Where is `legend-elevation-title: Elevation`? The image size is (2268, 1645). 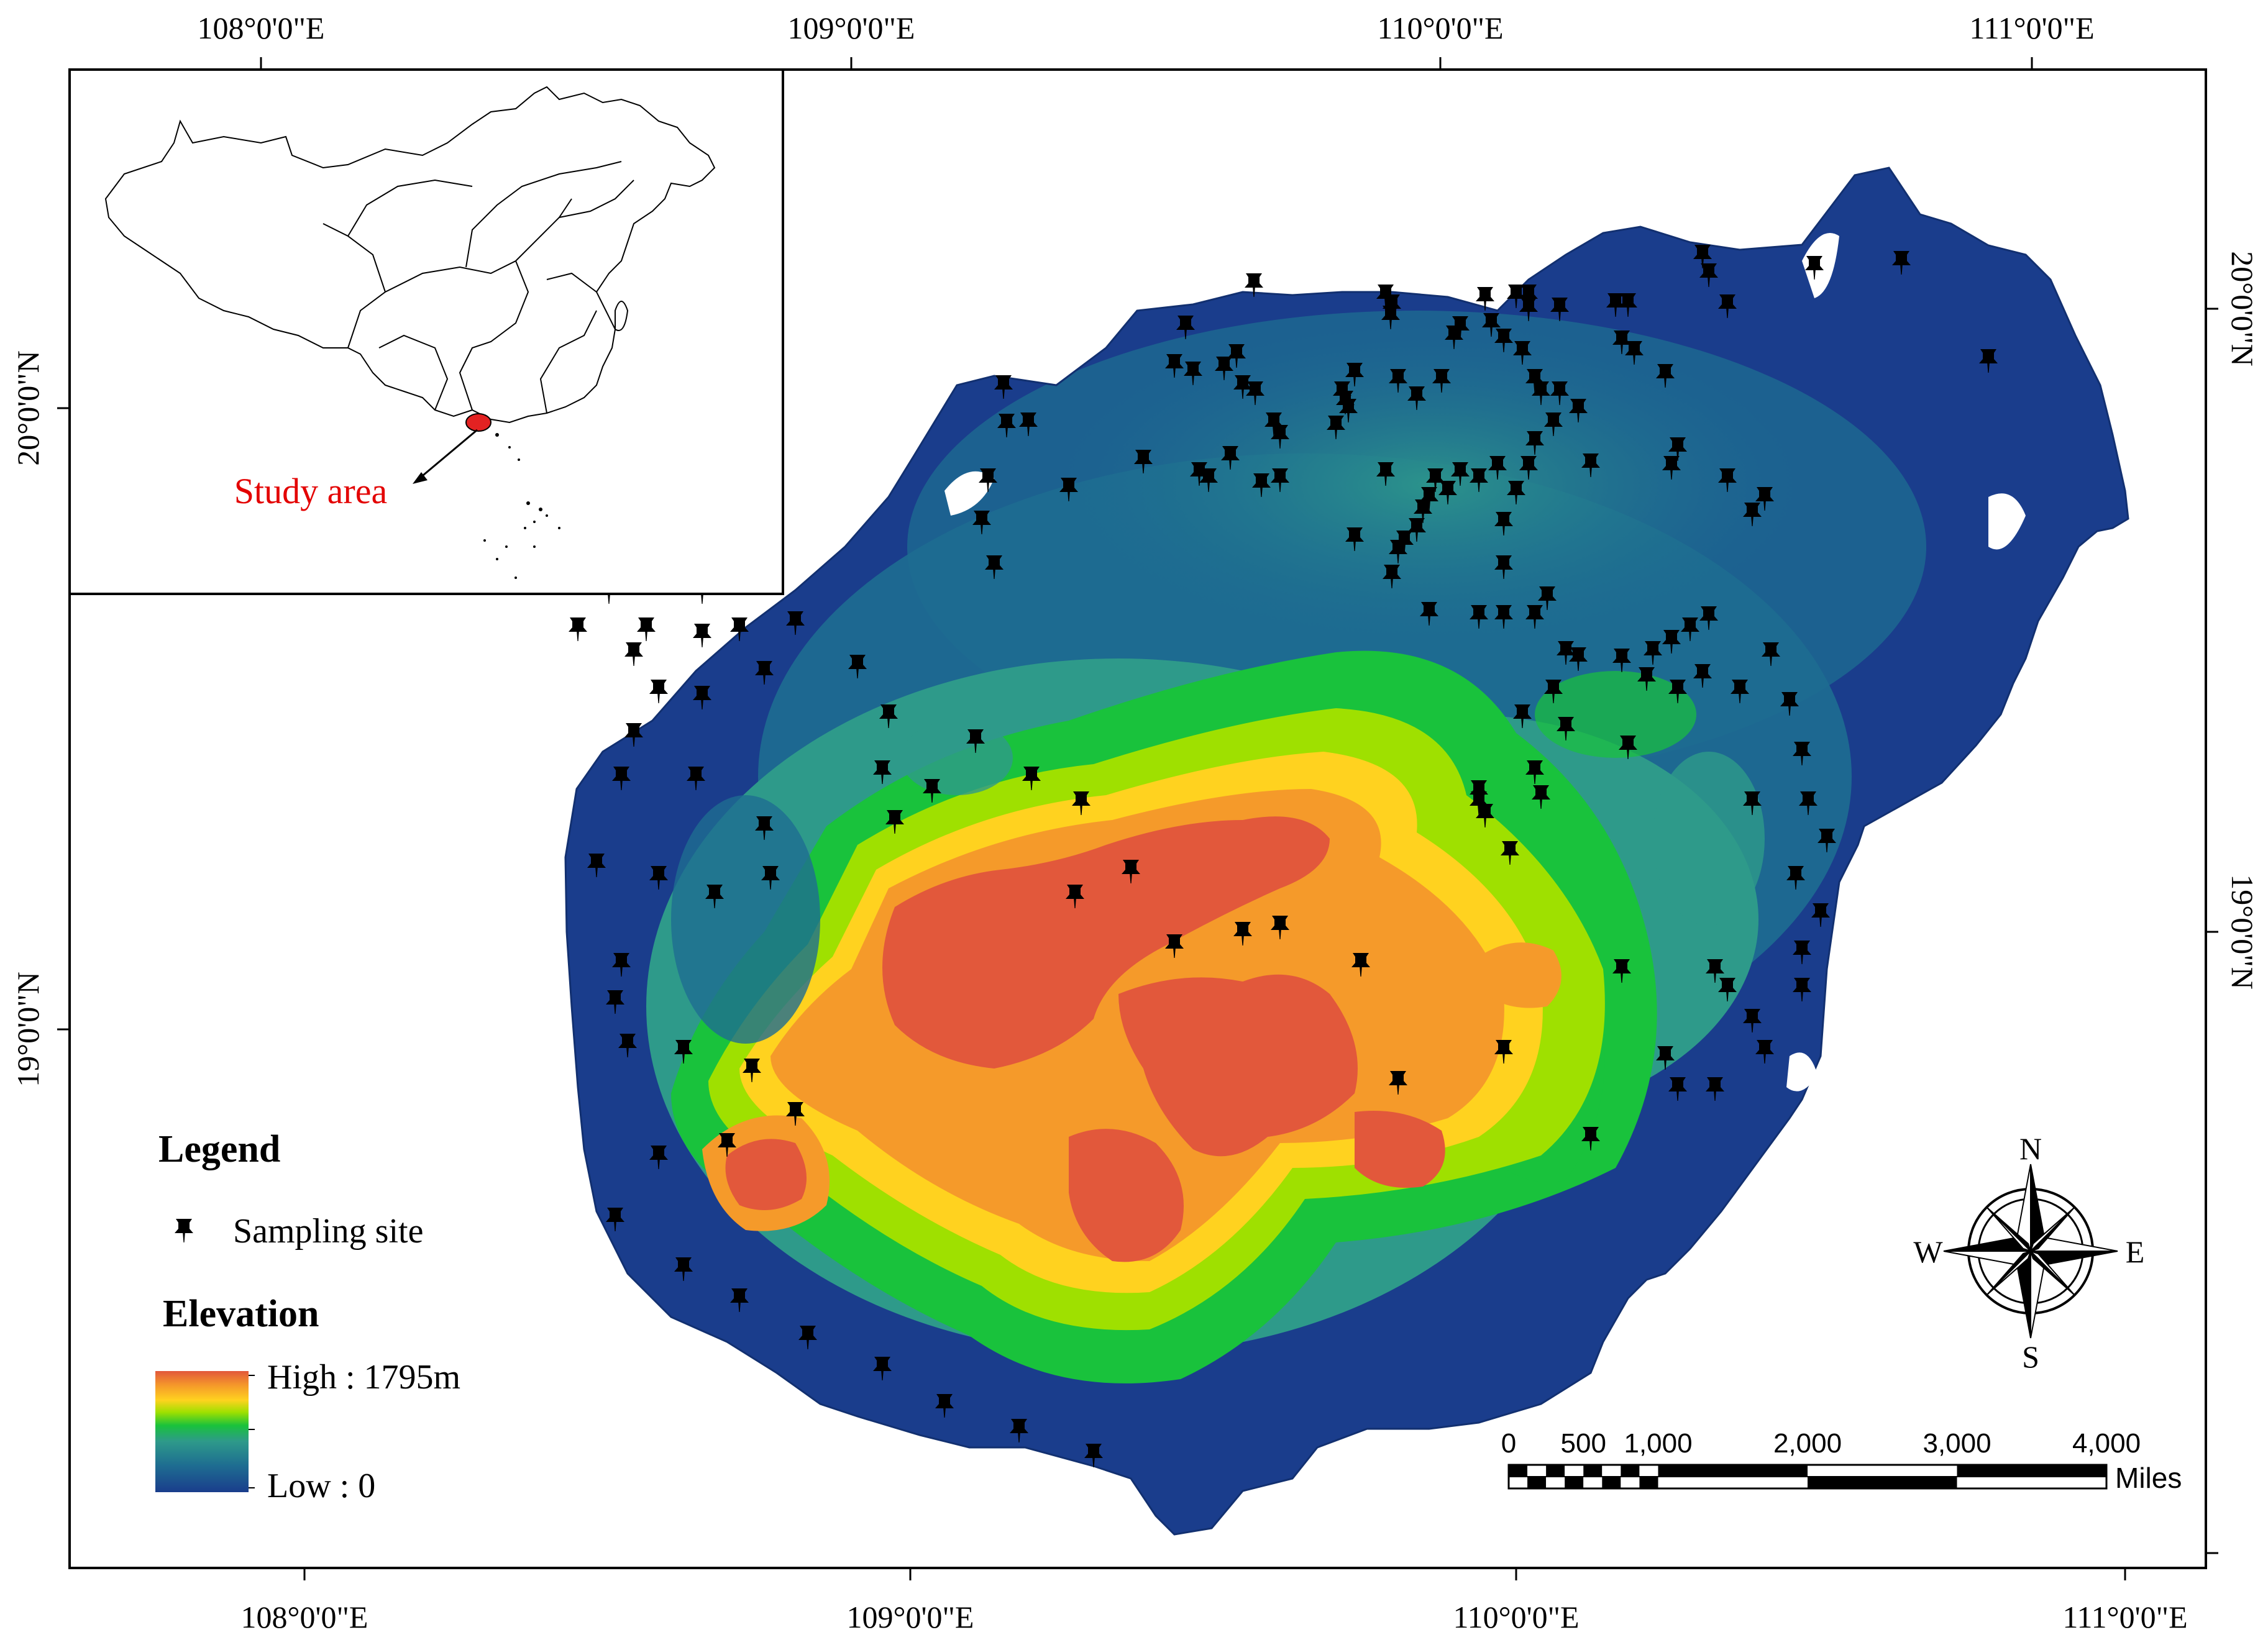
legend-elevation-title: Elevation is located at coordinates (241, 1314).